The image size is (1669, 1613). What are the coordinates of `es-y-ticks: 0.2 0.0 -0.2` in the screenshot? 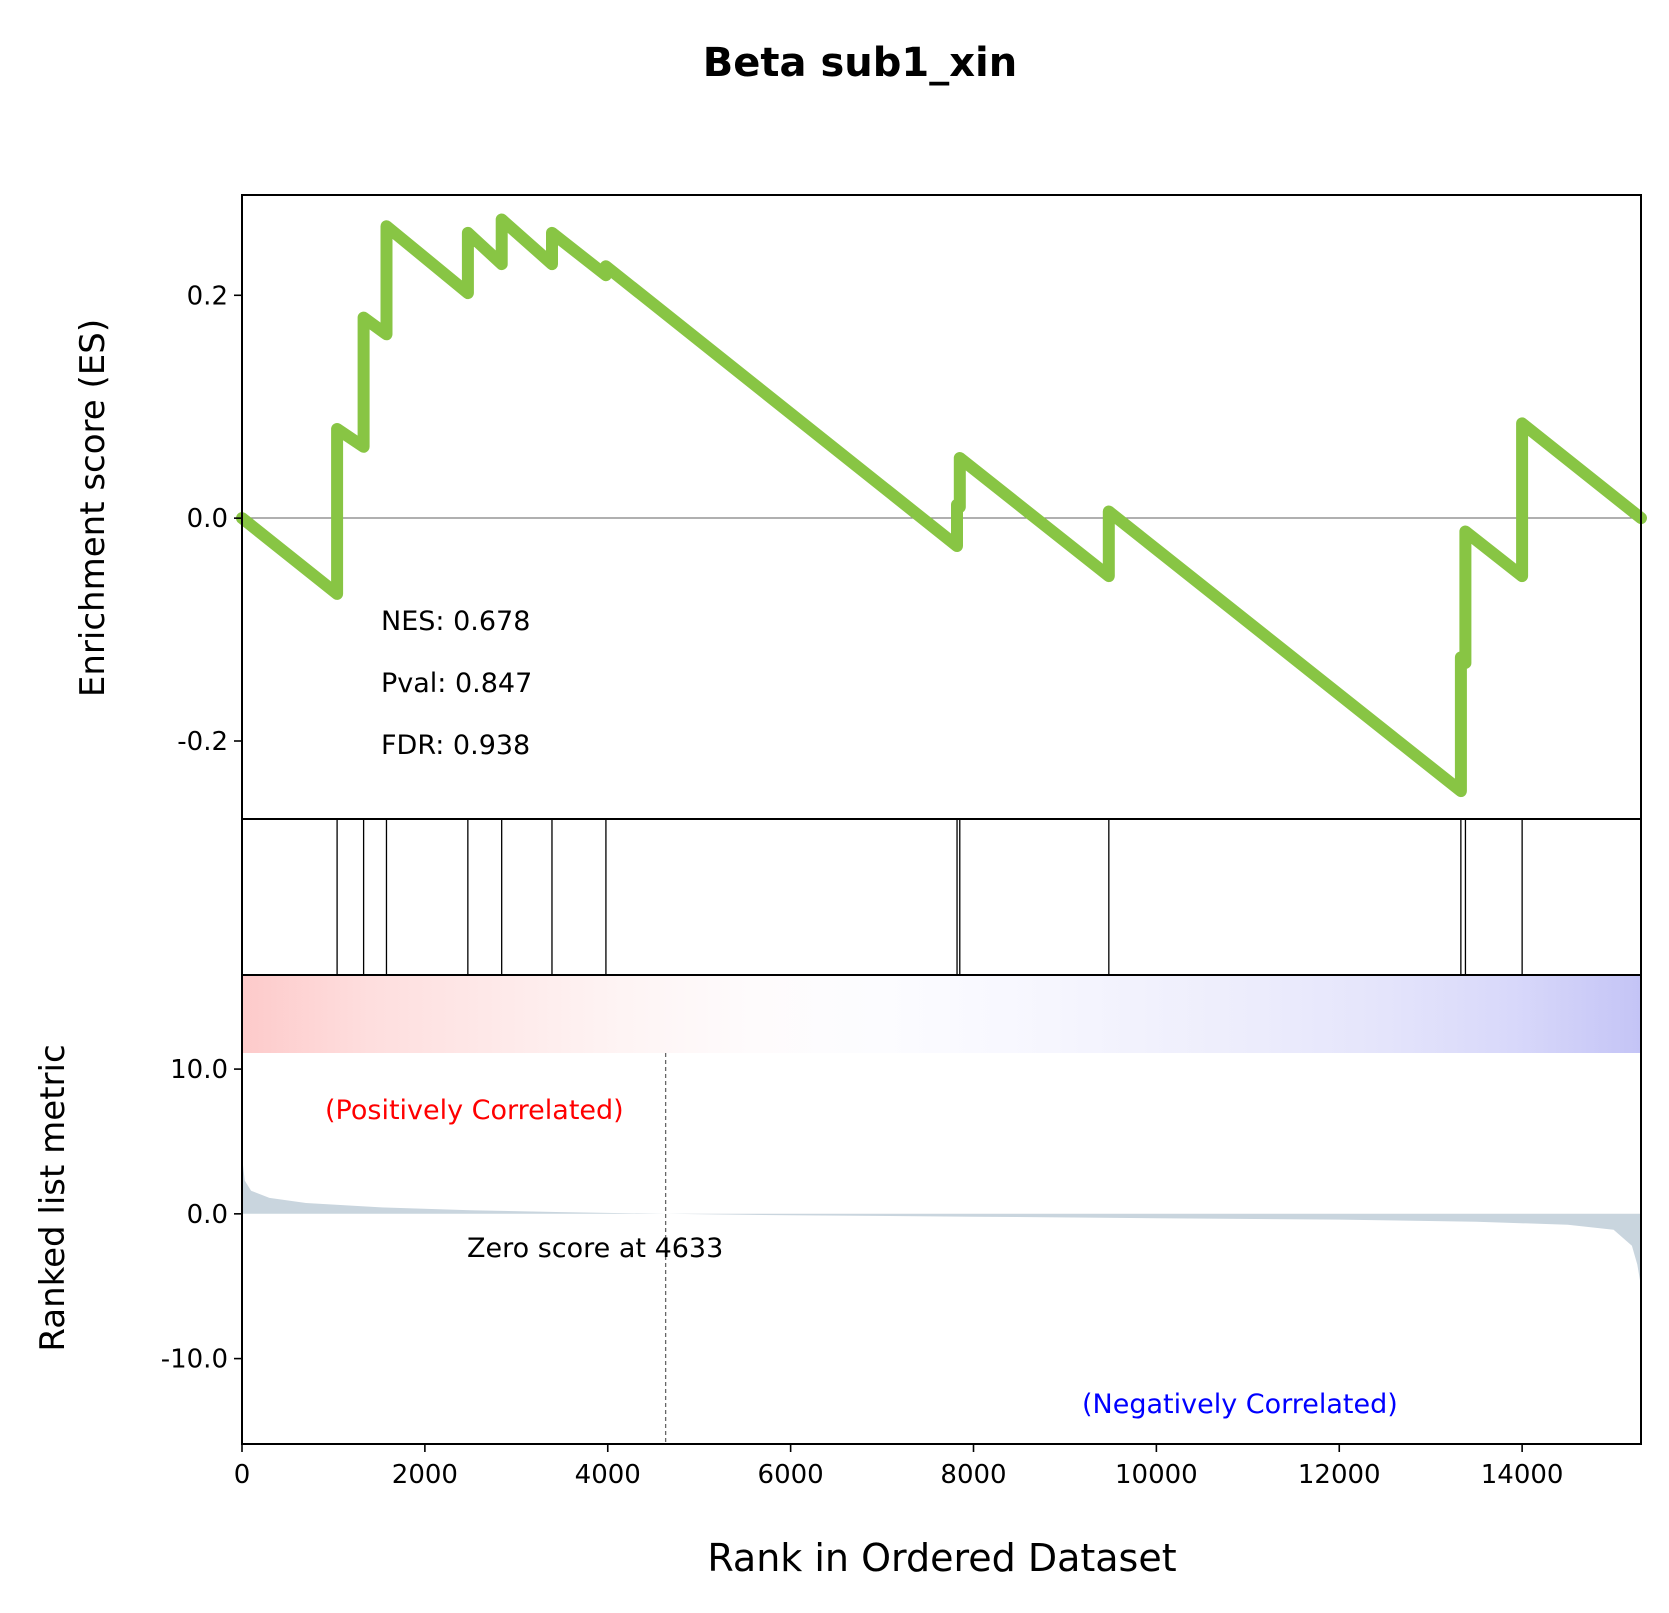 It's located at (209, 519).